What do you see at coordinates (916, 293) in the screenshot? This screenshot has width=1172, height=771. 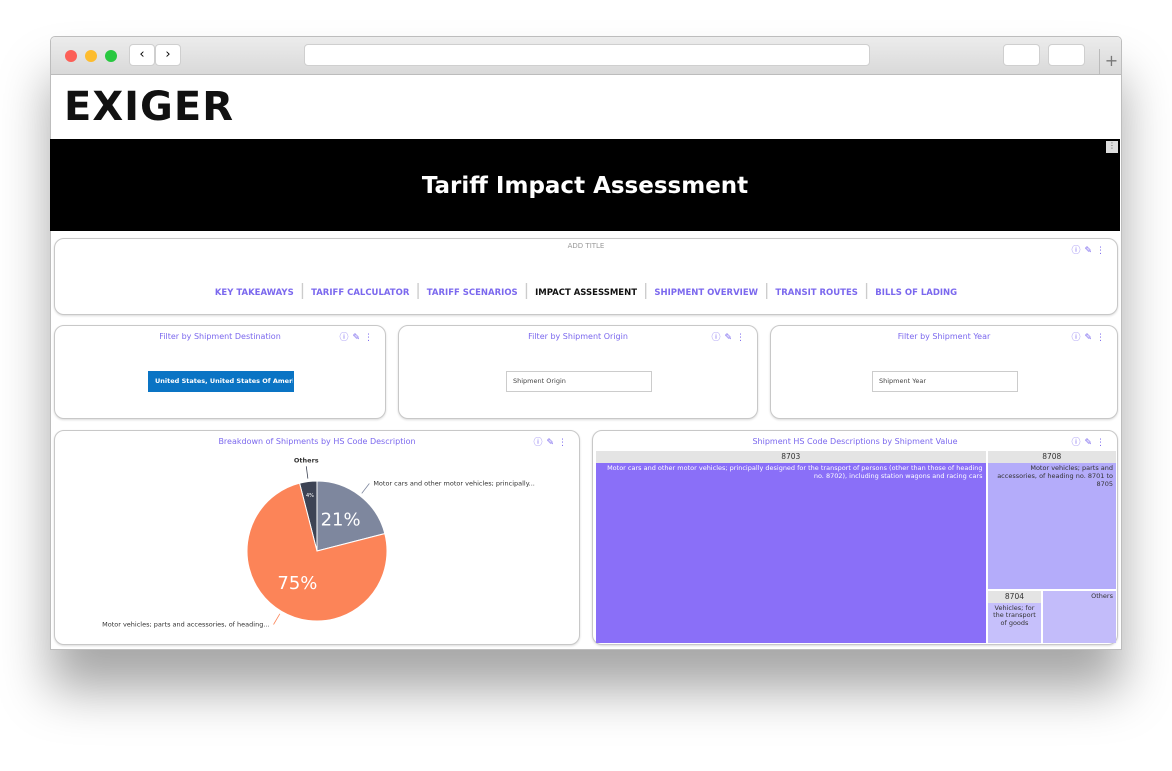 I see `nav-link: BILLS OF LADING` at bounding box center [916, 293].